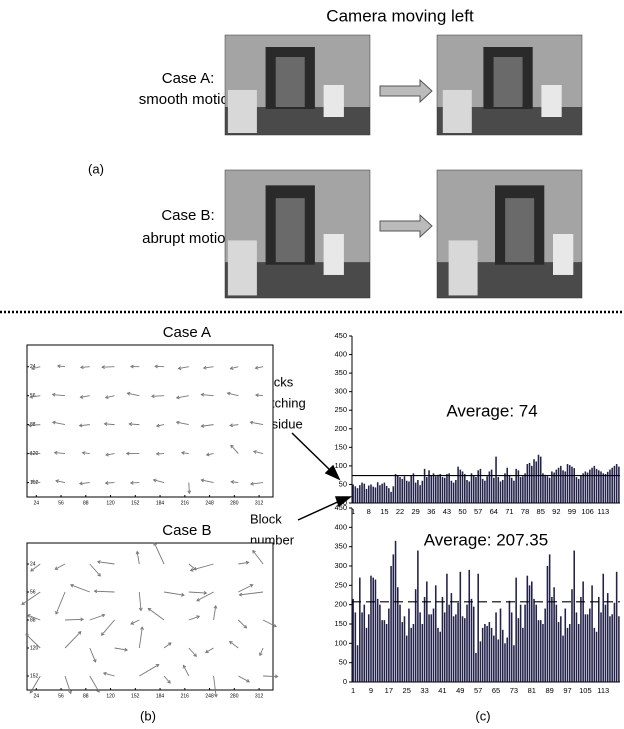  Describe the element at coordinates (110, 696) in the screenshot. I see `x-tick-label: 120` at that location.